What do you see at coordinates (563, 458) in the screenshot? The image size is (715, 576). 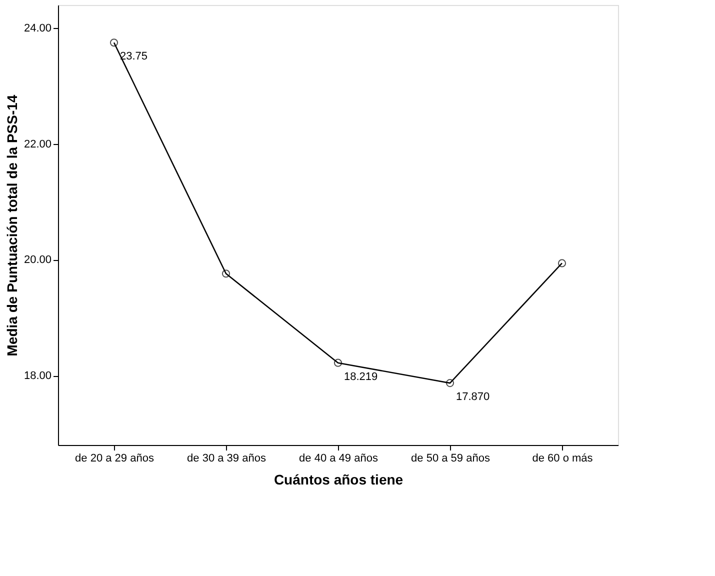 I see `x-tick-label: de 60 o más` at bounding box center [563, 458].